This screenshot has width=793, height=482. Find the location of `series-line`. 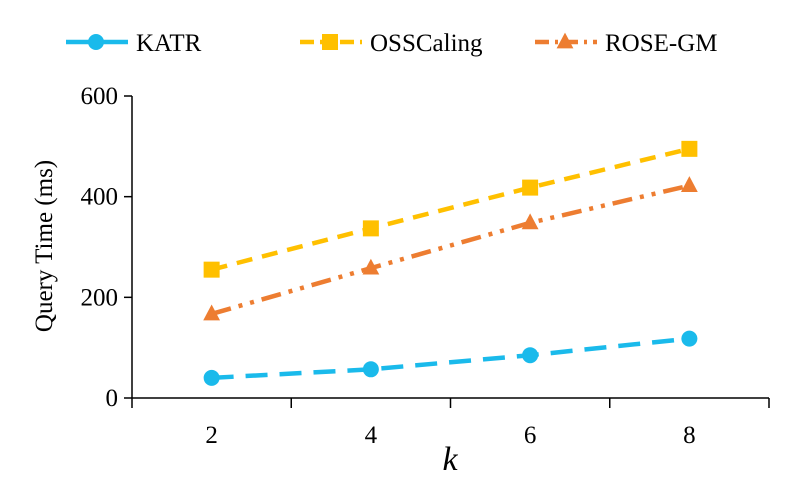

series-line is located at coordinates (450, 358).